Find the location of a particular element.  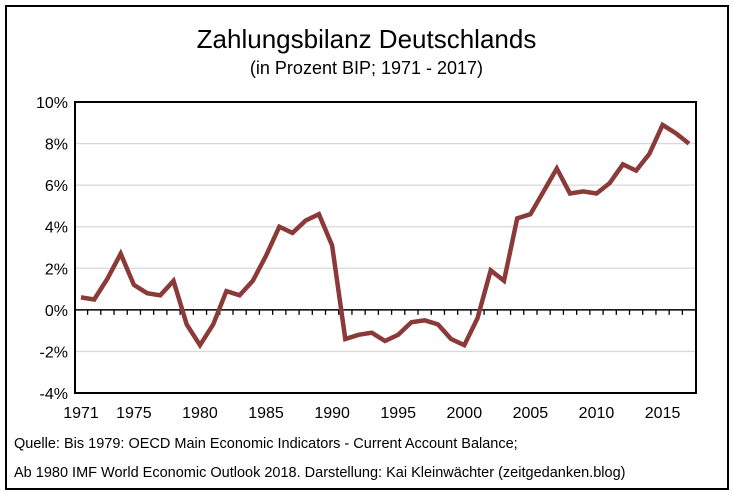

x-tick-label: 2015 is located at coordinates (663, 413).